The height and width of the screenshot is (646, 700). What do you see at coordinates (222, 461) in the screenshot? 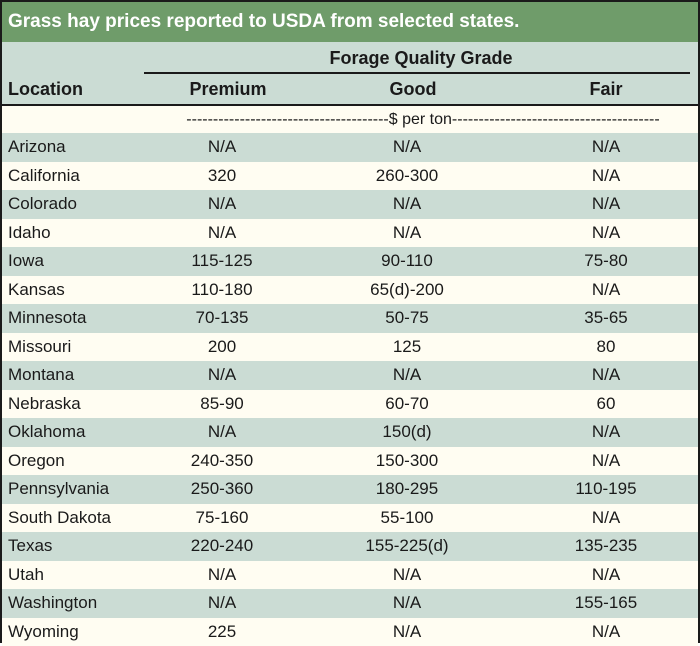
I see `cell-premium: 240-350` at bounding box center [222, 461].